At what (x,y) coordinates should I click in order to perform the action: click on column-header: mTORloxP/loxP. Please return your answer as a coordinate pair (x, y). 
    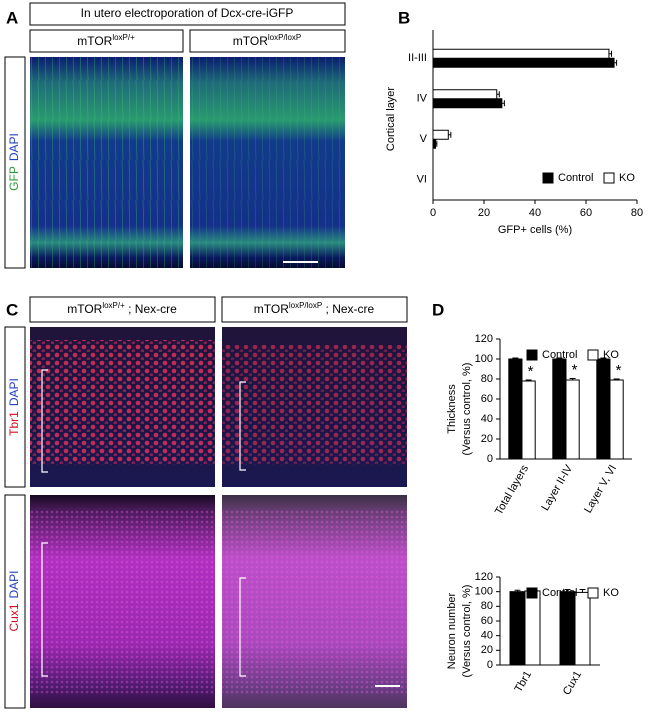
    Looking at the image, I should click on (267, 40).